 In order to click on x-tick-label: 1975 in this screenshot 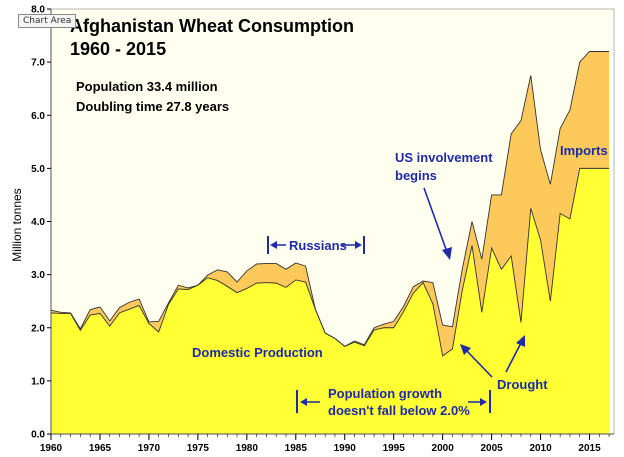, I will do `click(198, 448)`.